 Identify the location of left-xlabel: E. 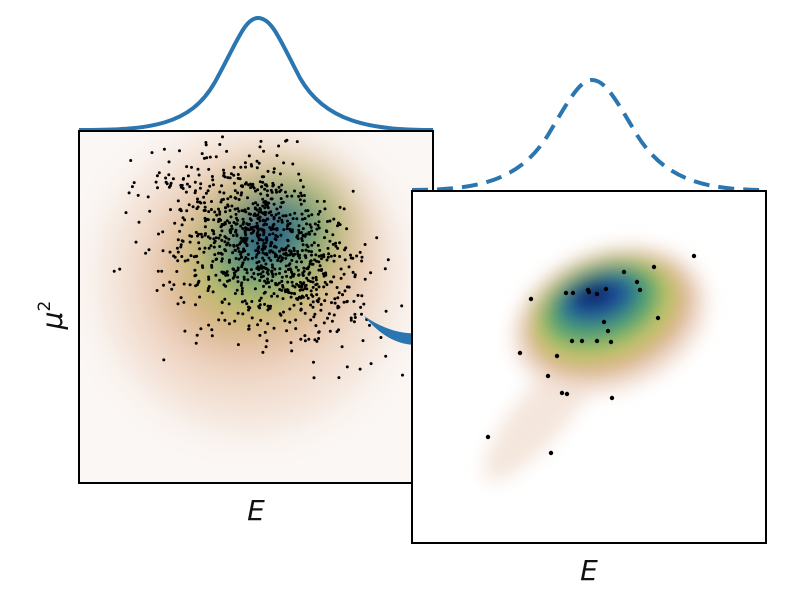
(256, 510).